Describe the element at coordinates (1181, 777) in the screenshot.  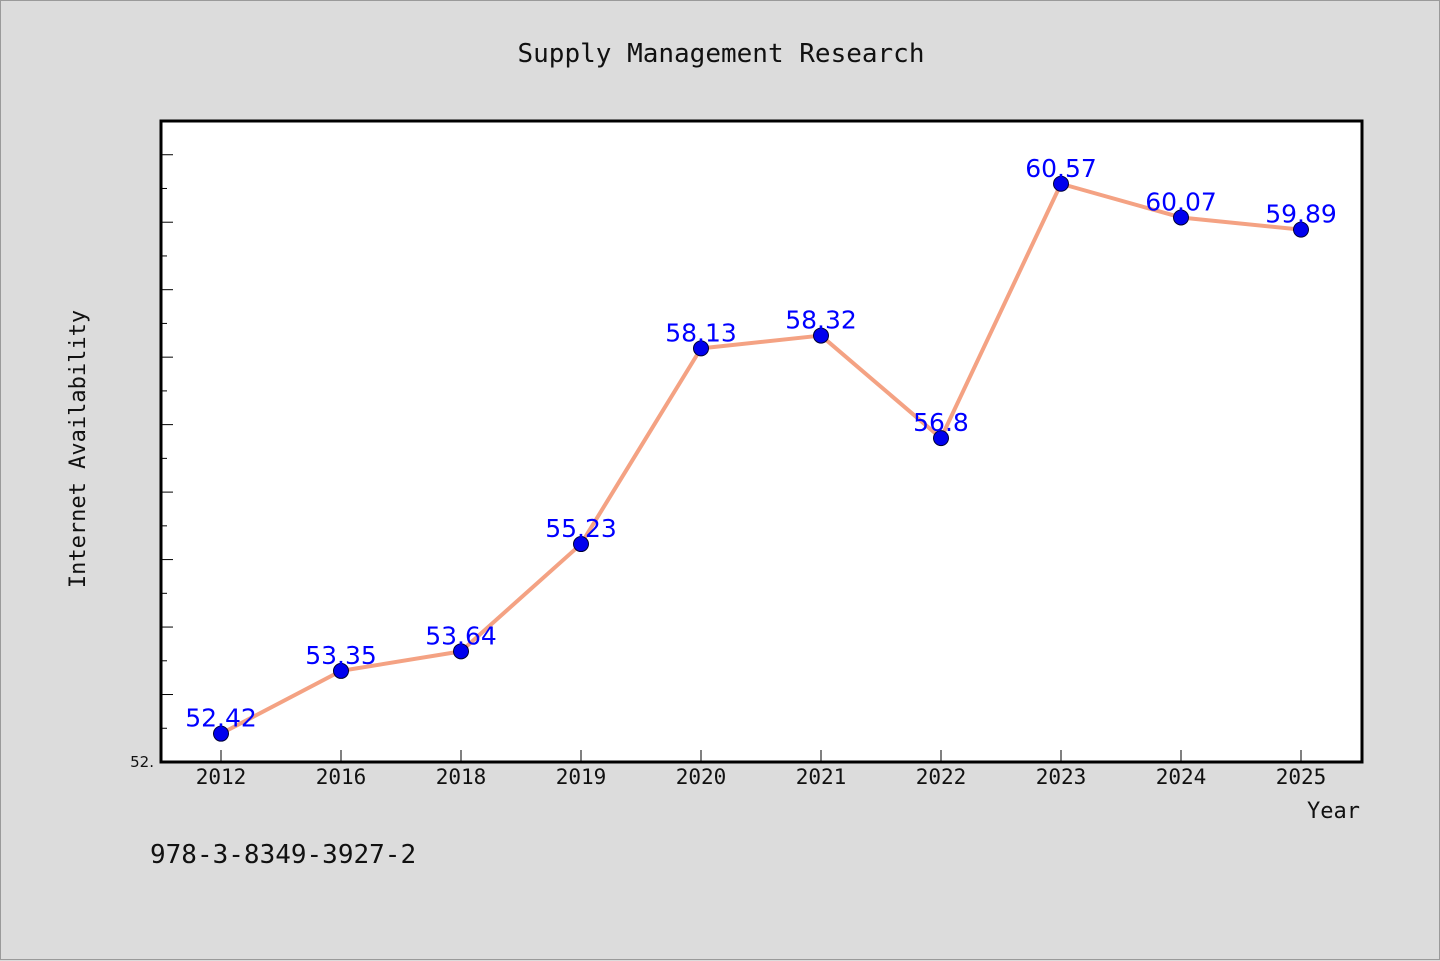
I see `x-tick-label: 2024` at that location.